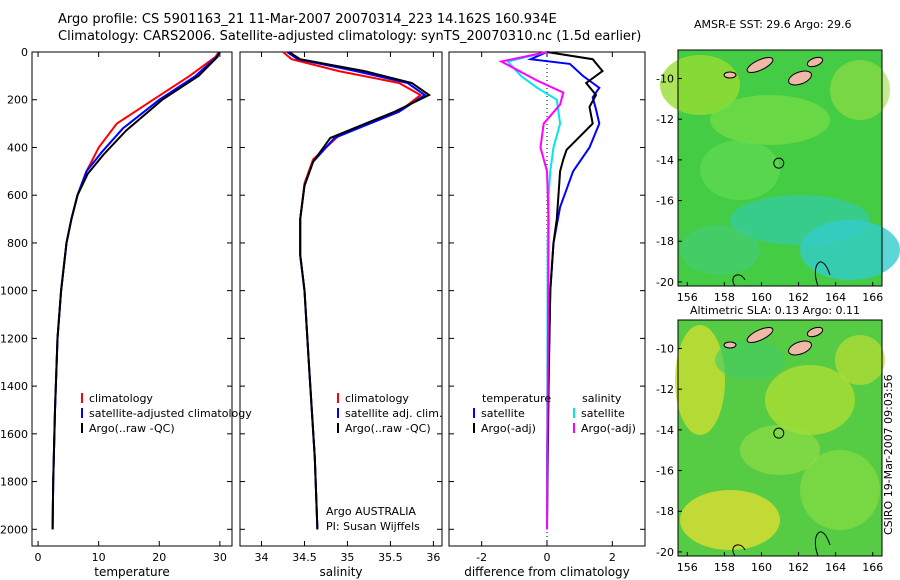 This screenshot has width=900, height=580. What do you see at coordinates (99, 557) in the screenshot?
I see `temperature-xtick-label: 10` at bounding box center [99, 557].